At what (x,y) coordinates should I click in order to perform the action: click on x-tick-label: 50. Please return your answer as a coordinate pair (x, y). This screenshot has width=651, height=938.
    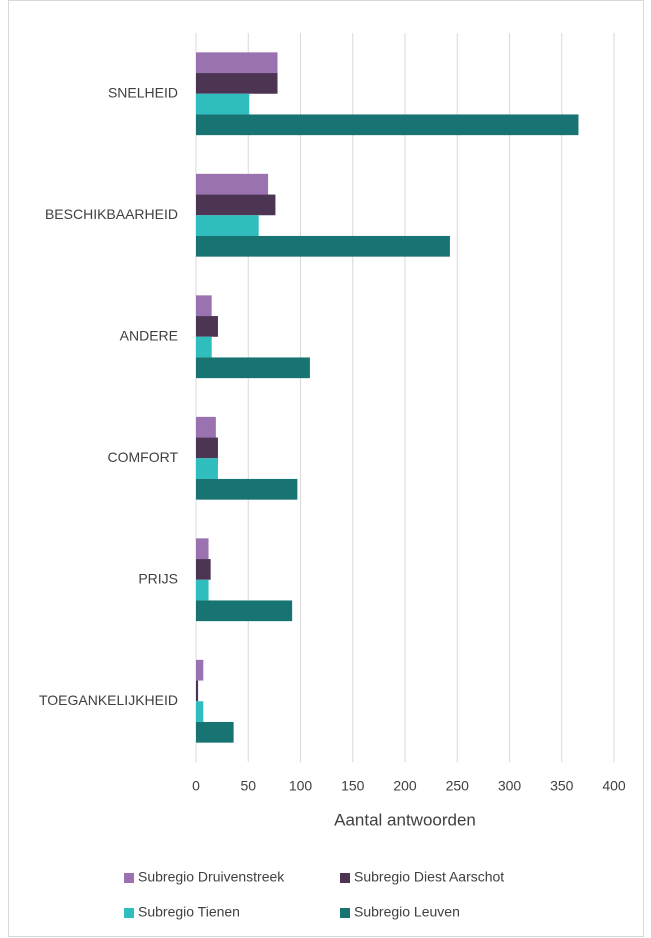
    Looking at the image, I should click on (248, 786).